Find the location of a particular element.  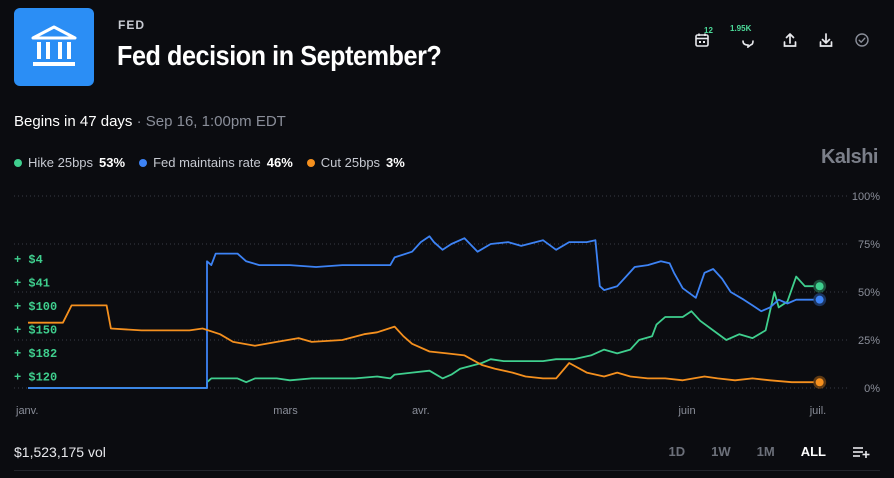

begins-date: Sep 16, 1:00pm EDT is located at coordinates (215, 121).